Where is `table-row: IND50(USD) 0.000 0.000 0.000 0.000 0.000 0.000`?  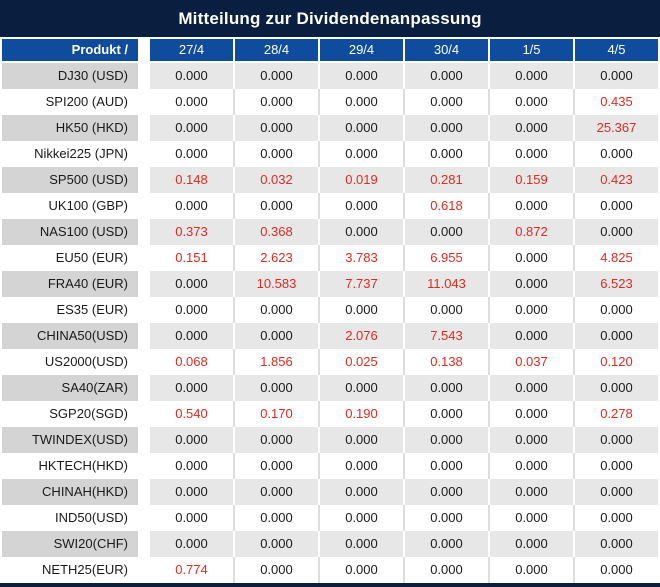
table-row: IND50(USD) 0.000 0.000 0.000 0.000 0.000 0.000 is located at coordinates (330, 518).